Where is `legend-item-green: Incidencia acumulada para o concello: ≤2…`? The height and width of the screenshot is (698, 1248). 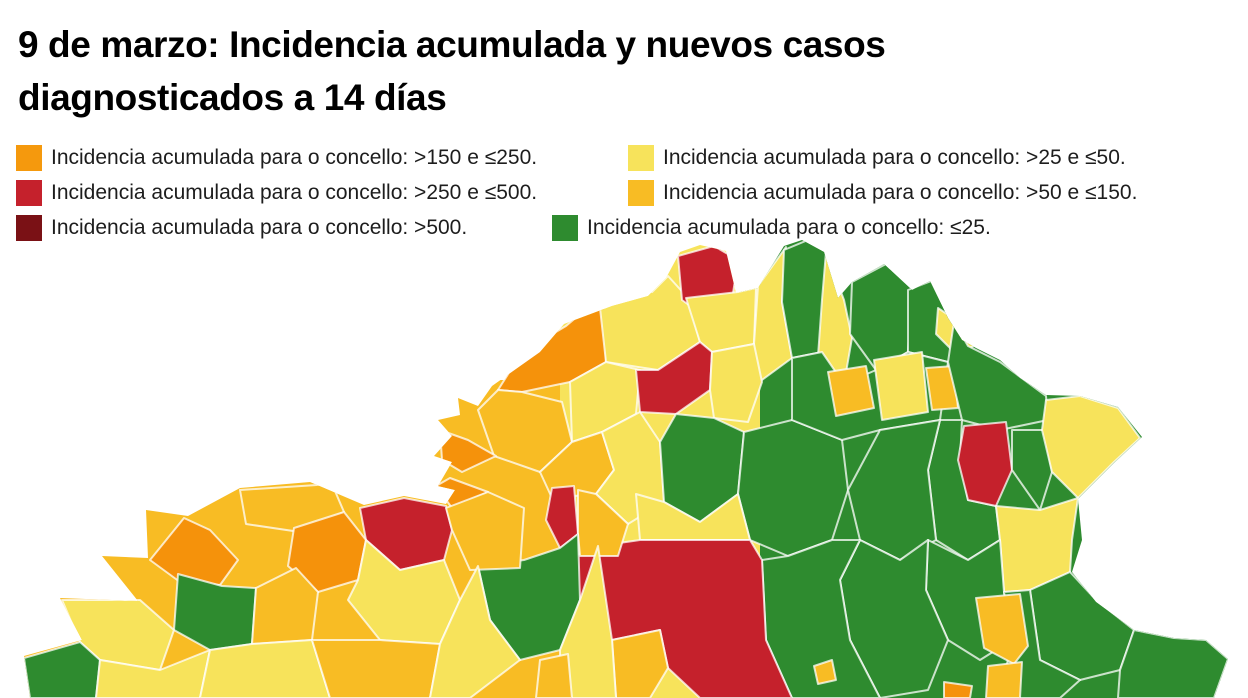
legend-item-green: Incidencia acumulada para o concello: ≤2… is located at coordinates (771, 228).